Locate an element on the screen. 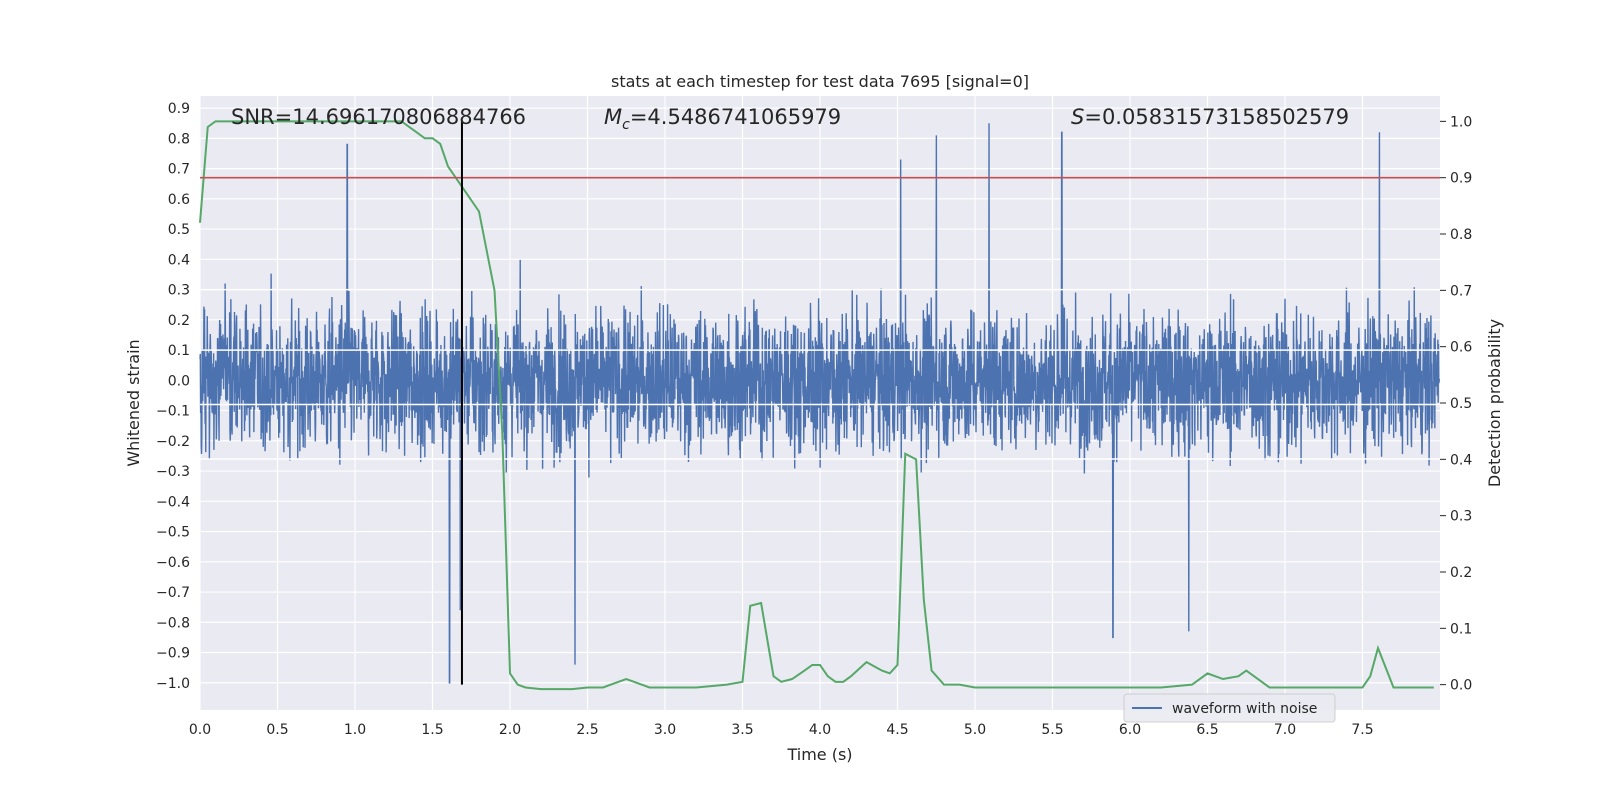  y-right-tick-label: 0.6 is located at coordinates (1461, 348).